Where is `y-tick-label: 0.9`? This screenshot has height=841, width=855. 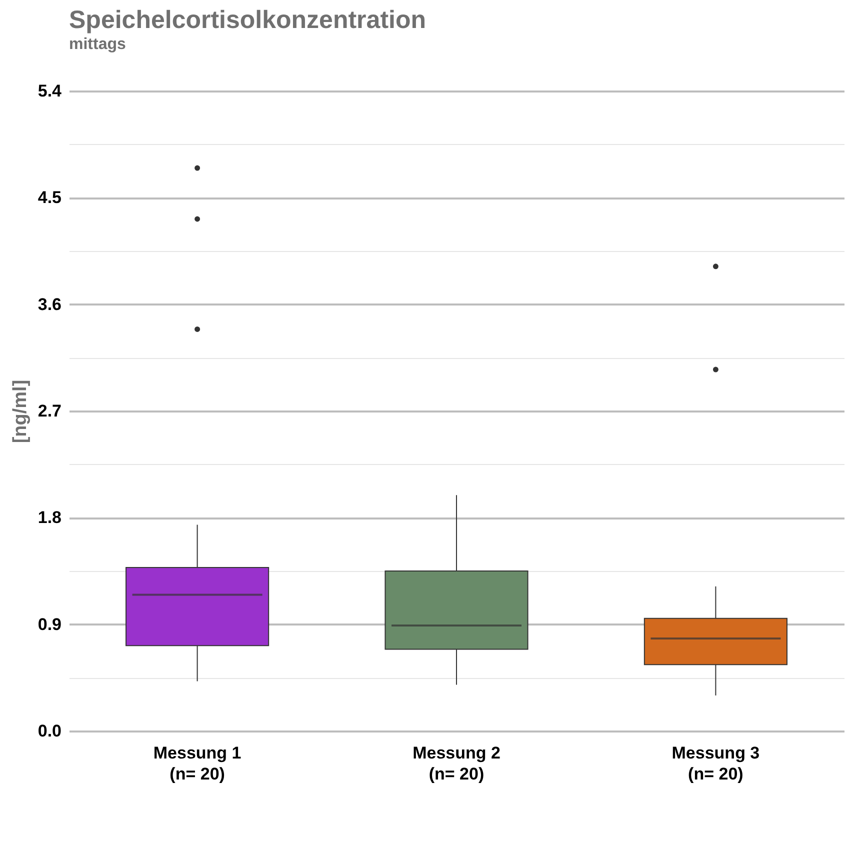 y-tick-label: 0.9 is located at coordinates (50, 624).